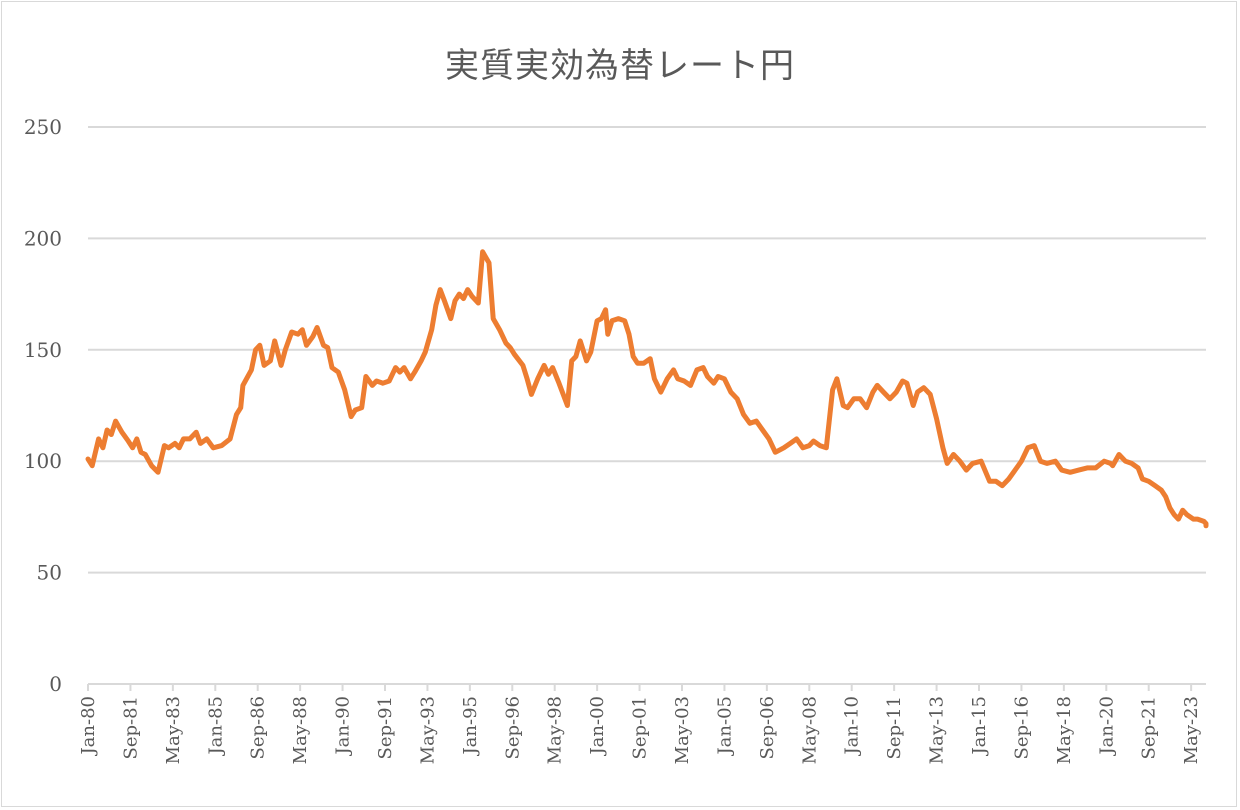  I want to click on x-tick-label: May-03, so click(682, 730).